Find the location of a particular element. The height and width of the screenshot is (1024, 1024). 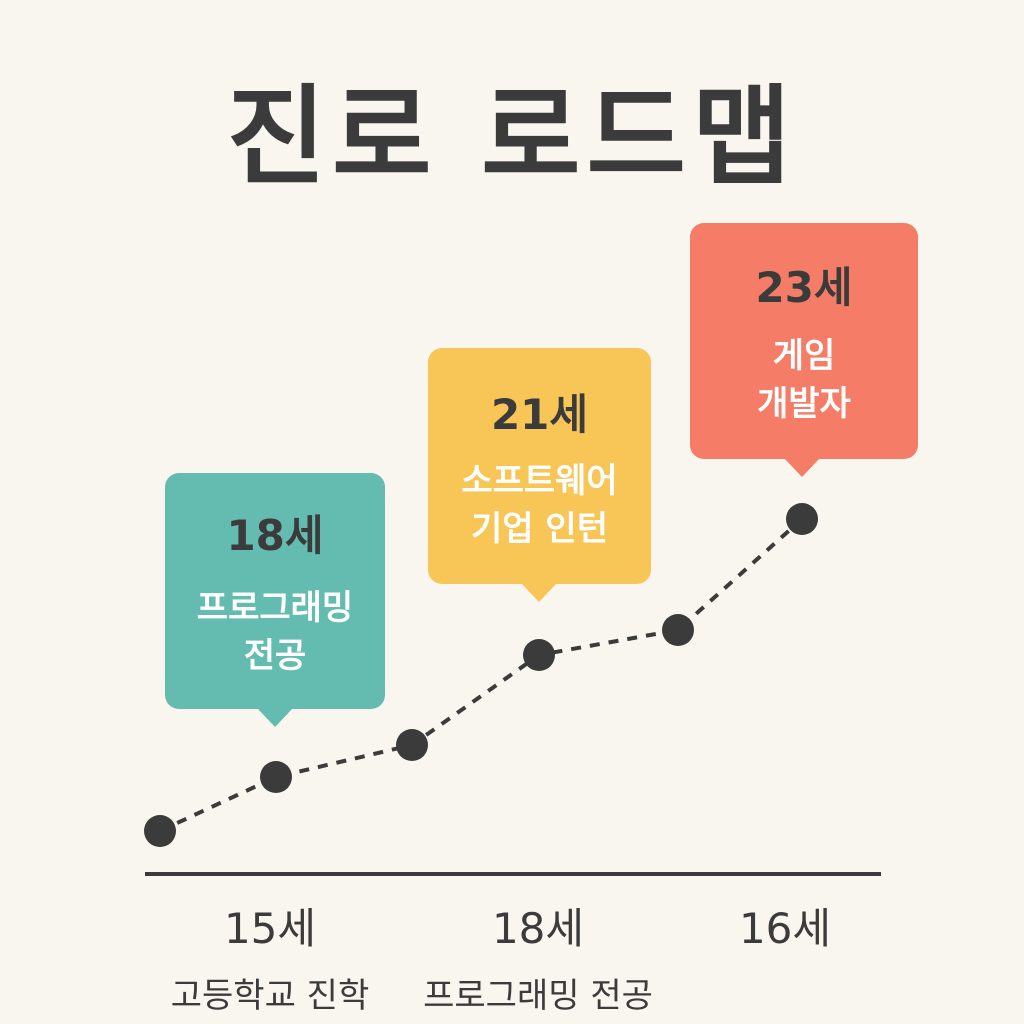

milestone-callout-3: 23세 게임 개발자 is located at coordinates (804, 350).